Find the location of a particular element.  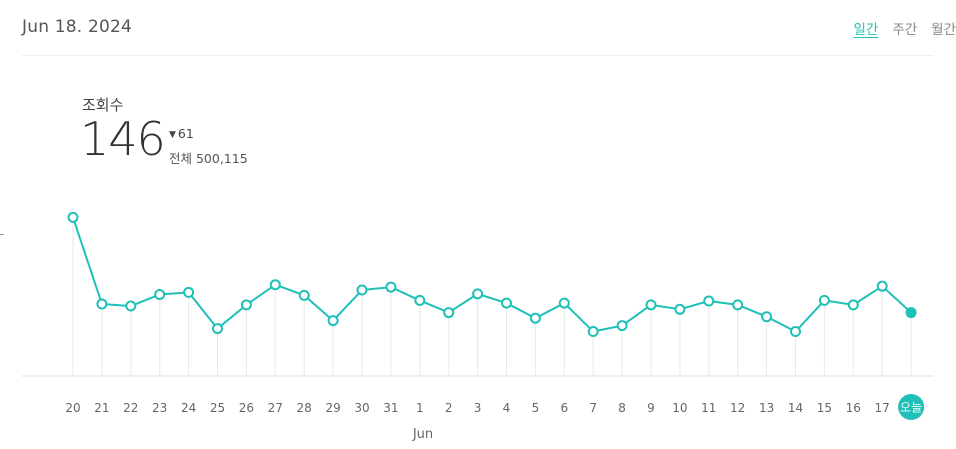

tab-daily: 일간 is located at coordinates (866, 30).